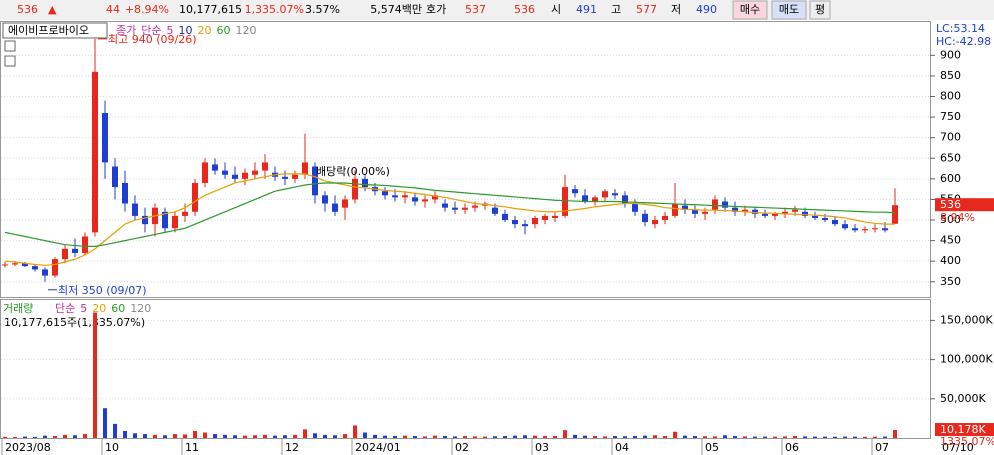 The image size is (994, 455). What do you see at coordinates (950, 54) in the screenshot?
I see `y-tick-label: 900` at bounding box center [950, 54].